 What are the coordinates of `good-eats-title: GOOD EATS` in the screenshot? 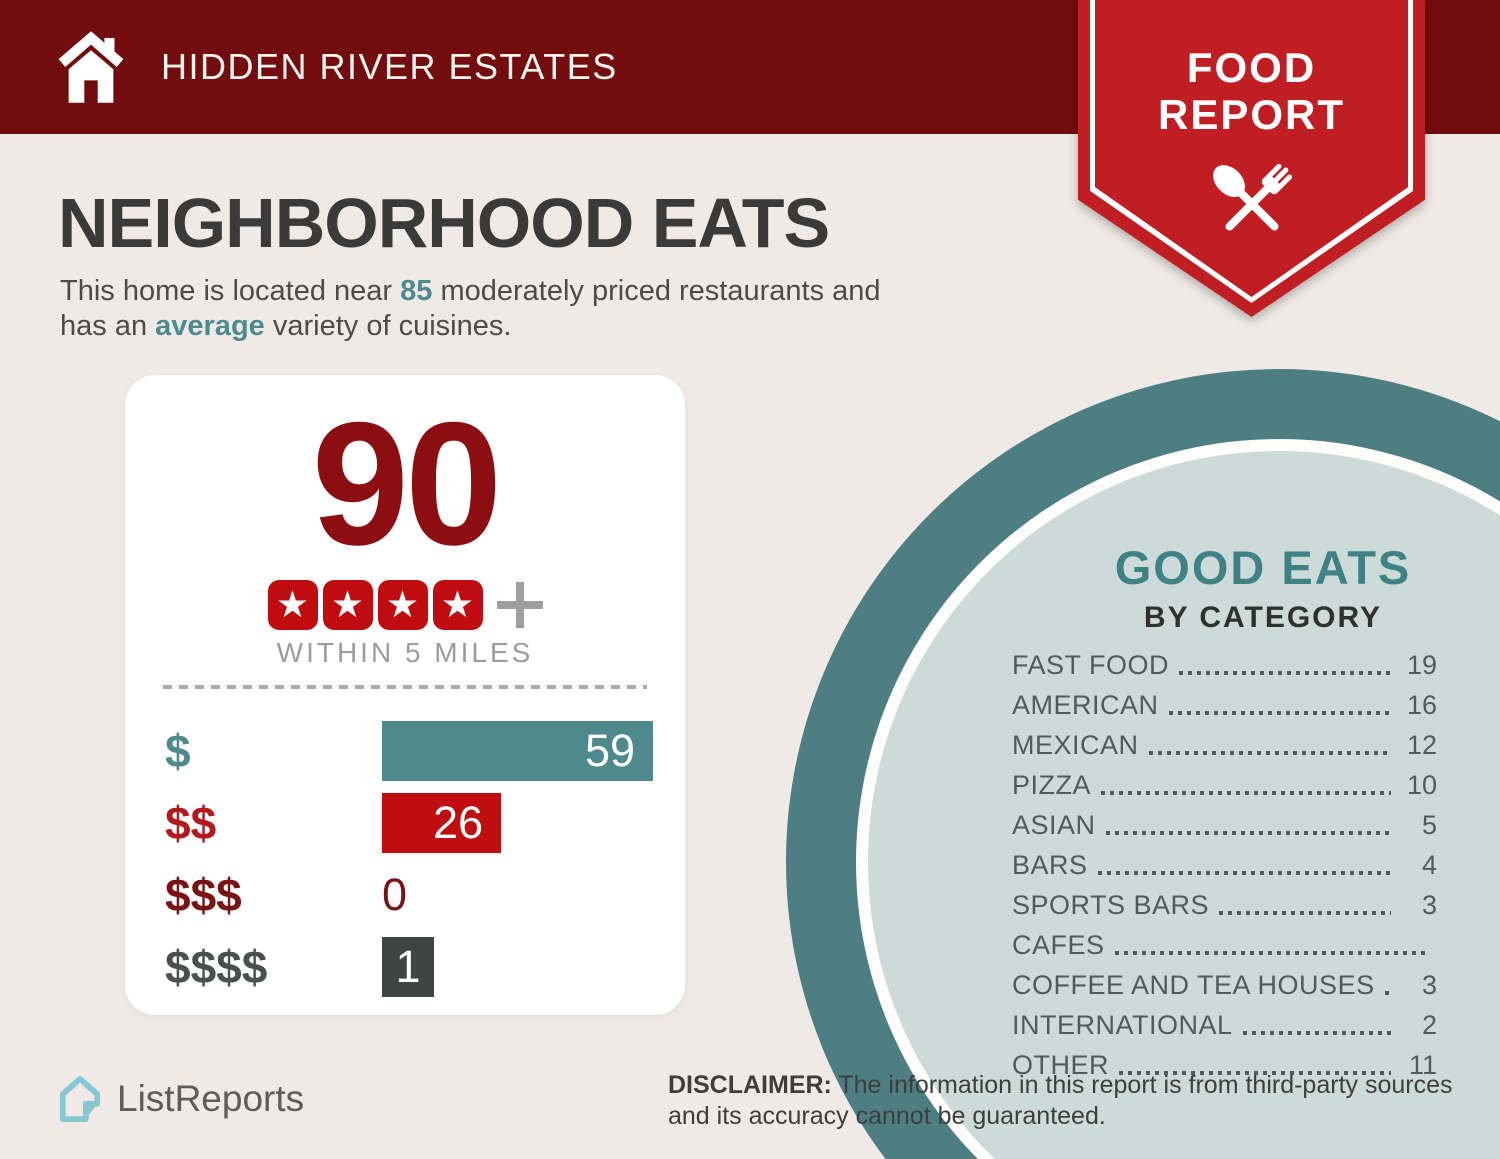 It's located at (1263, 567).